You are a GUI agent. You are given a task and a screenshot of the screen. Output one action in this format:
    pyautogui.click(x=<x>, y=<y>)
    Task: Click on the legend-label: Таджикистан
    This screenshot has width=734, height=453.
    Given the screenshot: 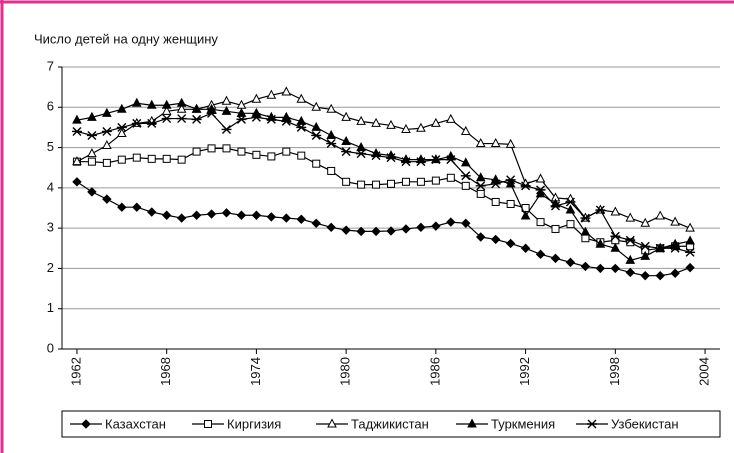 What is the action you would take?
    pyautogui.click(x=390, y=423)
    